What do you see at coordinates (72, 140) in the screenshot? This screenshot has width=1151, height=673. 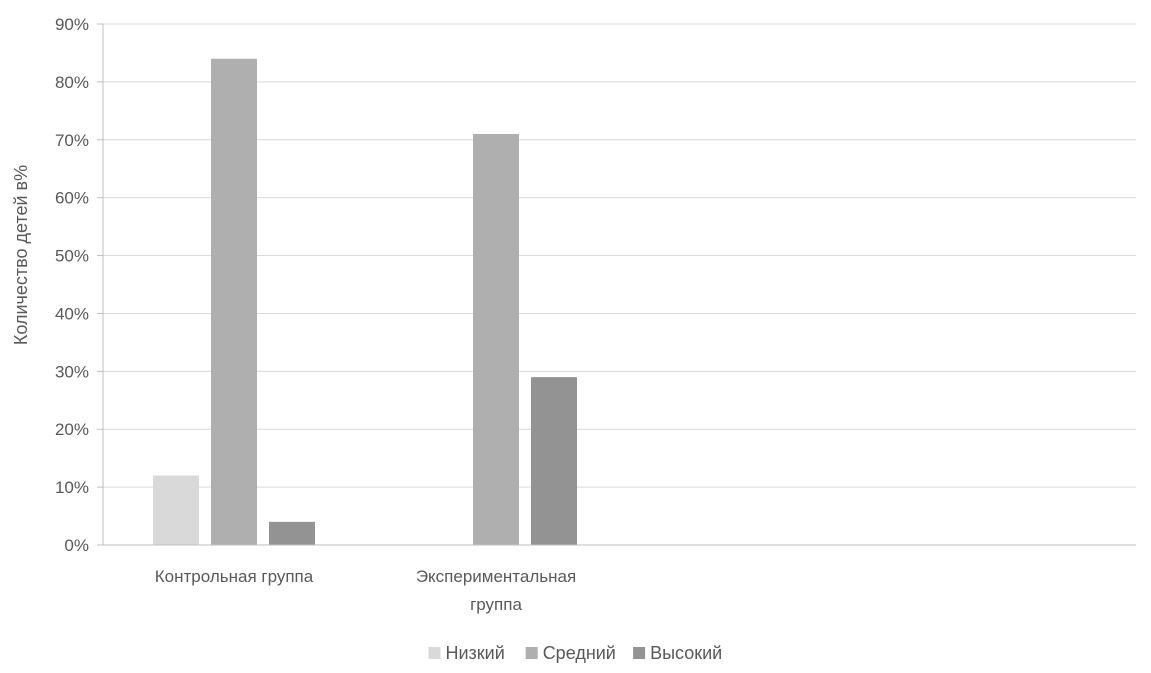 I see `y-tick-label: 70%` at bounding box center [72, 140].